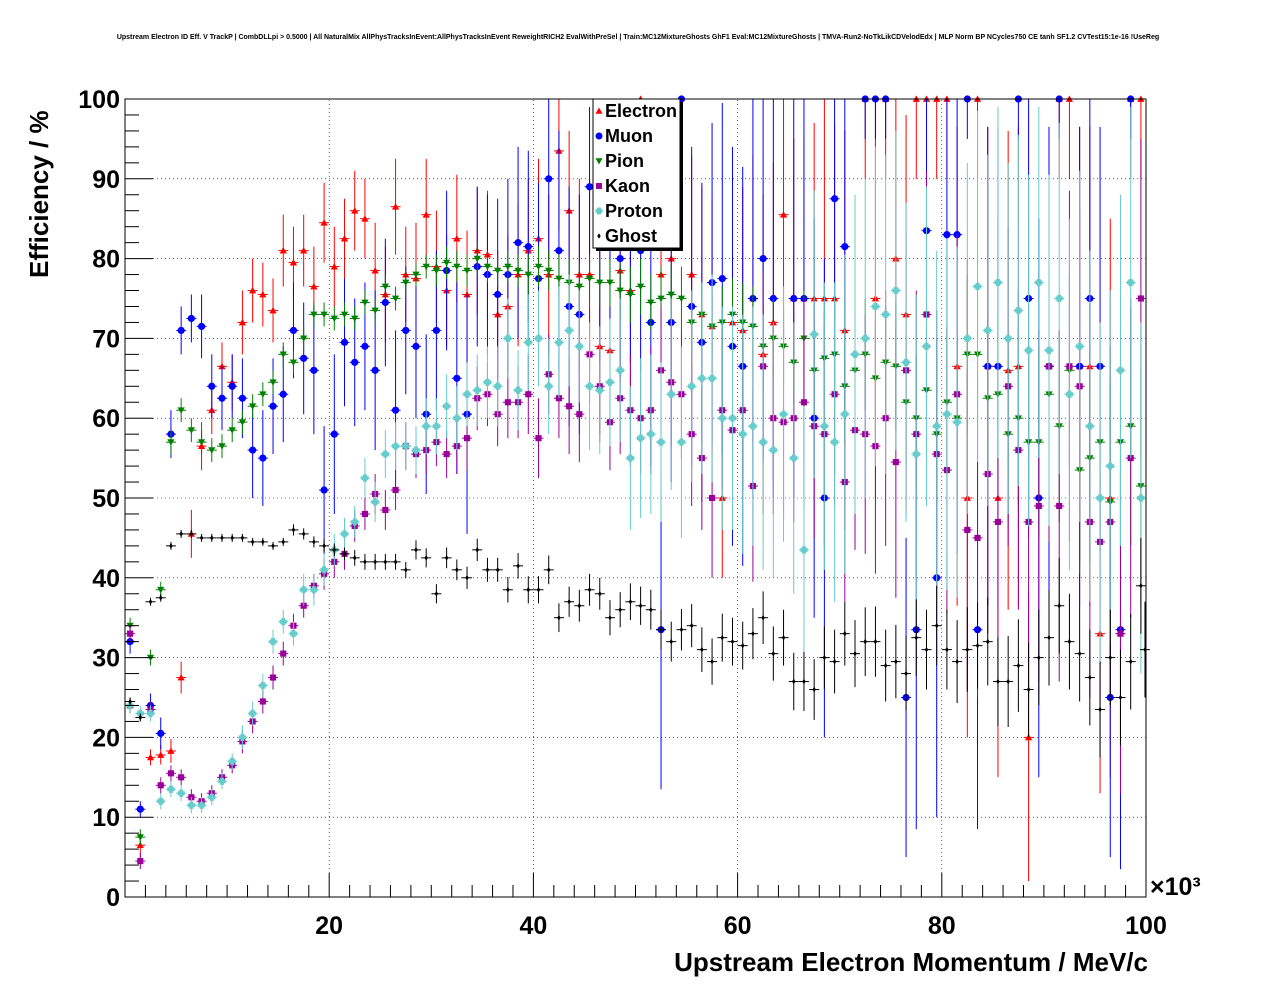 The image size is (1276, 996). What do you see at coordinates (619, 161) in the screenshot?
I see `legend-item-pion: Pion` at bounding box center [619, 161].